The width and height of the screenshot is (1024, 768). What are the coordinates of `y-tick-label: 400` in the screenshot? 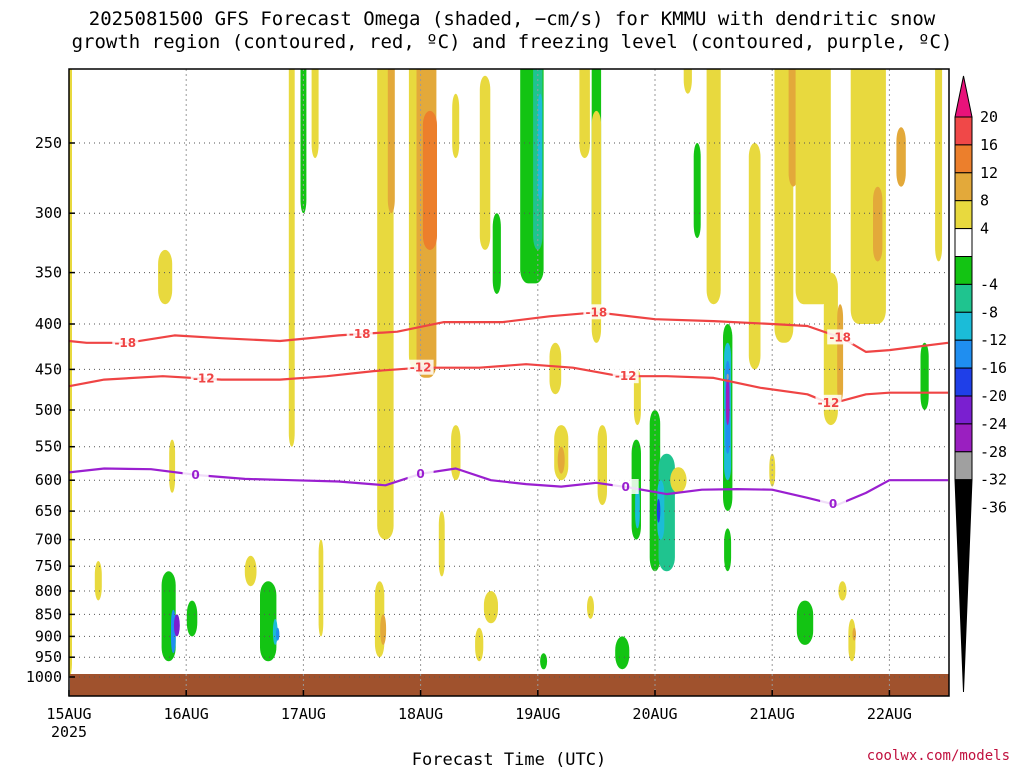 It's located at (48, 324).